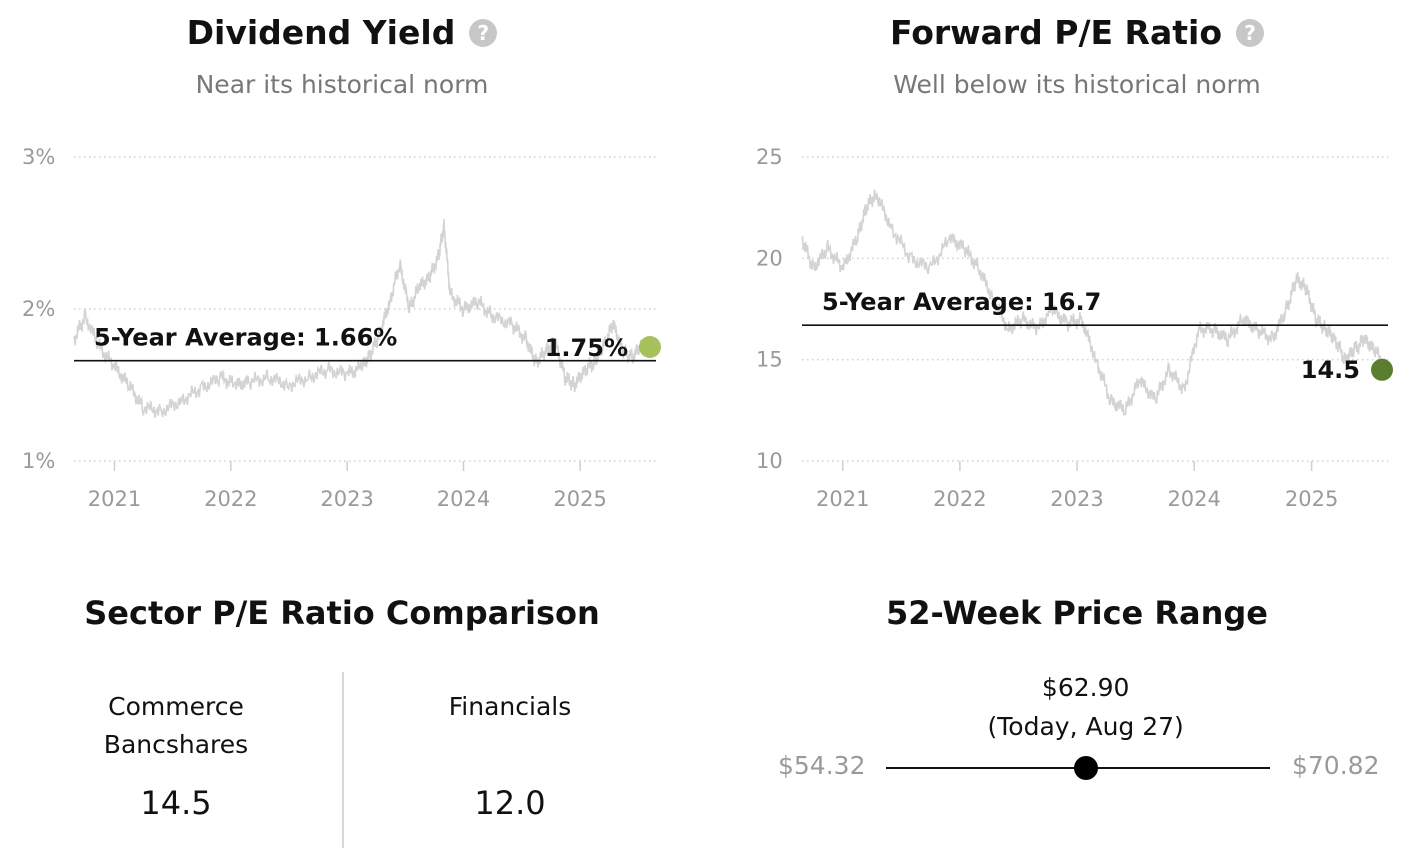 The height and width of the screenshot is (858, 1418). I want to click on pe-series-line, so click(1095, 302).